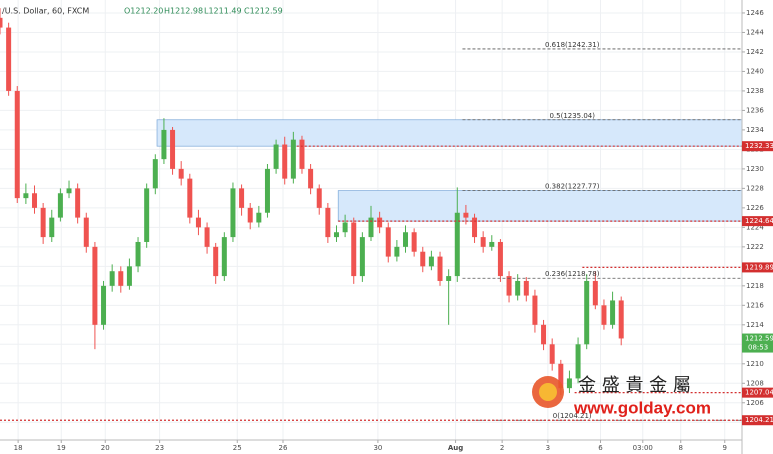 This screenshot has height=454, width=773. What do you see at coordinates (681, 448) in the screenshot?
I see `x-tick-label: 8` at bounding box center [681, 448].